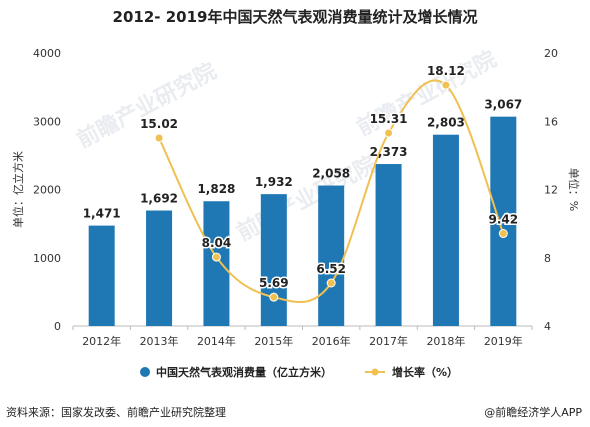 The height and width of the screenshot is (427, 590). I want to click on legend-line-label: 增长率（%）, so click(425, 372).